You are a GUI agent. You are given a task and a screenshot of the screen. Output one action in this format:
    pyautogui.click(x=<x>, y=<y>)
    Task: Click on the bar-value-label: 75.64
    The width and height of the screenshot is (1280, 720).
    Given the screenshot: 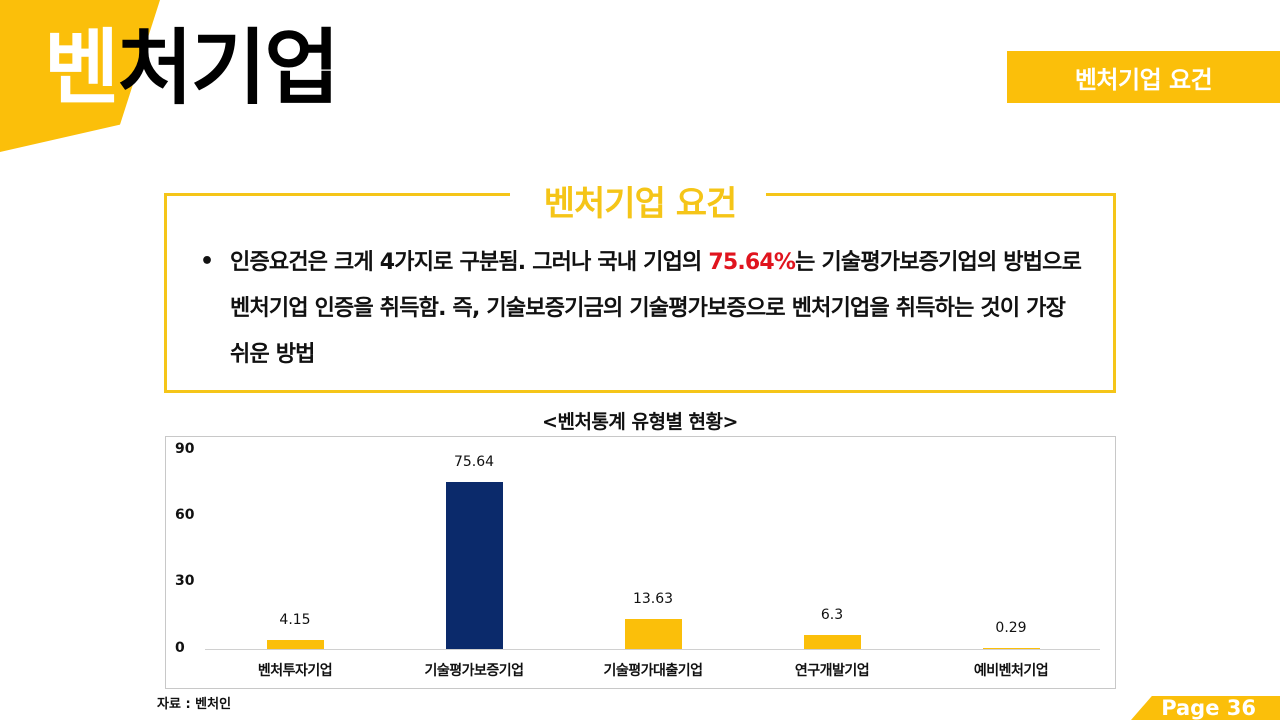 What is the action you would take?
    pyautogui.click(x=474, y=461)
    